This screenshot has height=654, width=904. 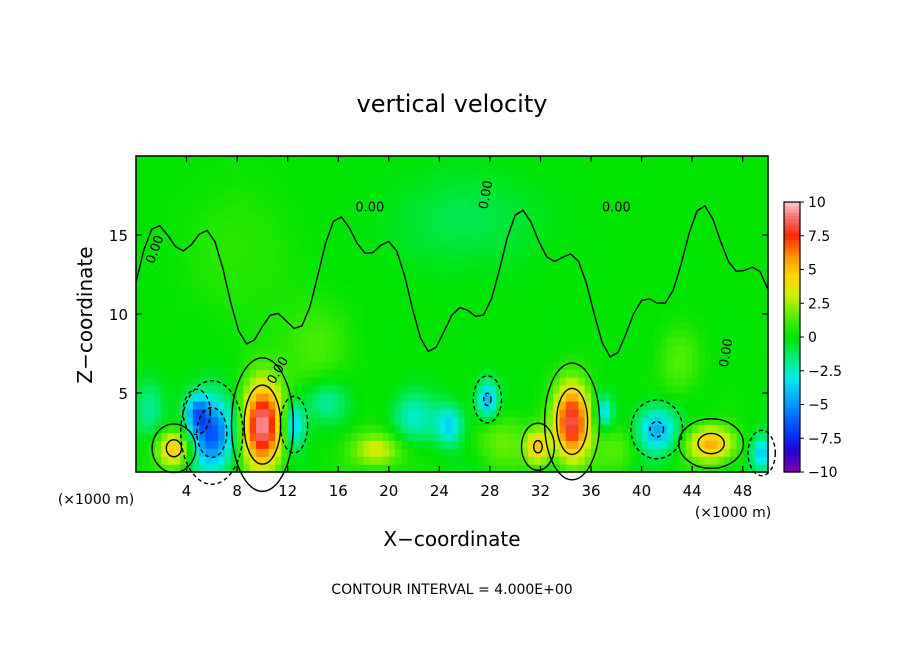 What do you see at coordinates (641, 491) in the screenshot?
I see `x-tick-label: 40` at bounding box center [641, 491].